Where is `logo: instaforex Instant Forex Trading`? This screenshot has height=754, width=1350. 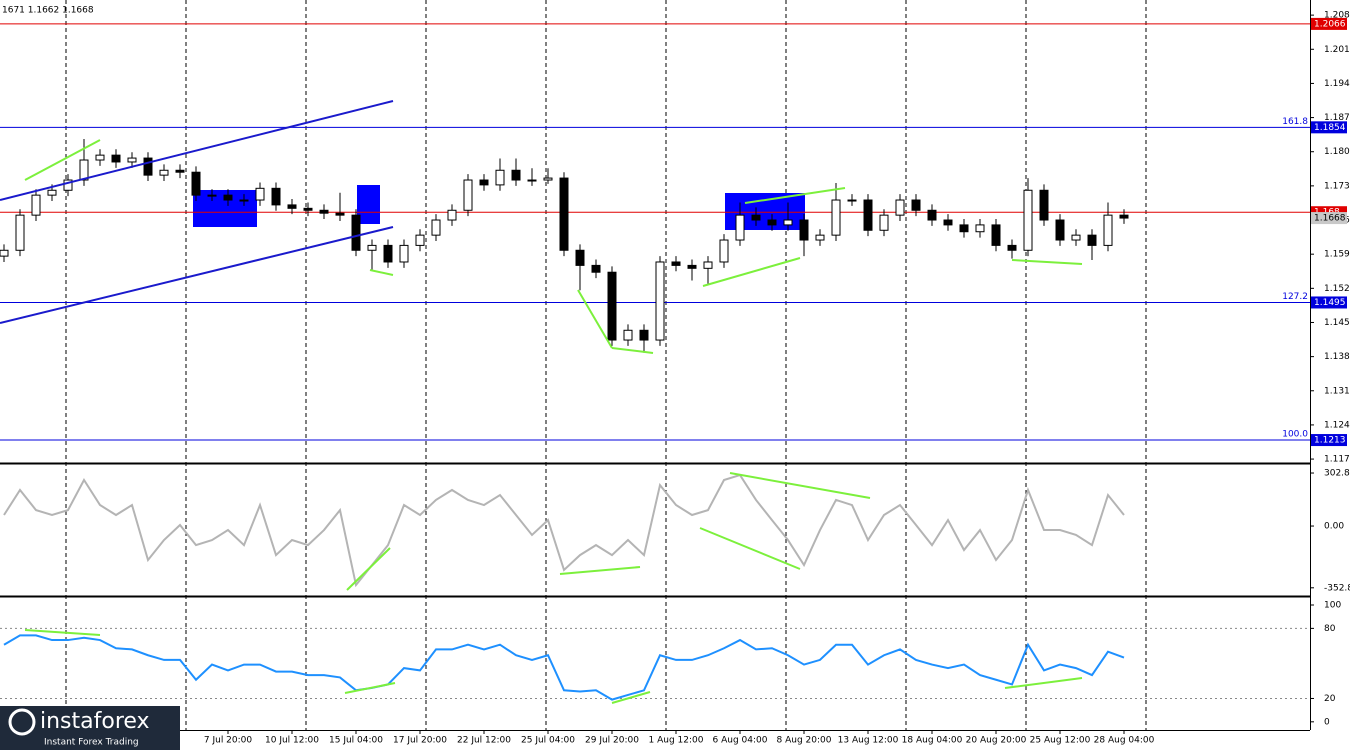 logo: instaforex Instant Forex Trading is located at coordinates (90, 728).